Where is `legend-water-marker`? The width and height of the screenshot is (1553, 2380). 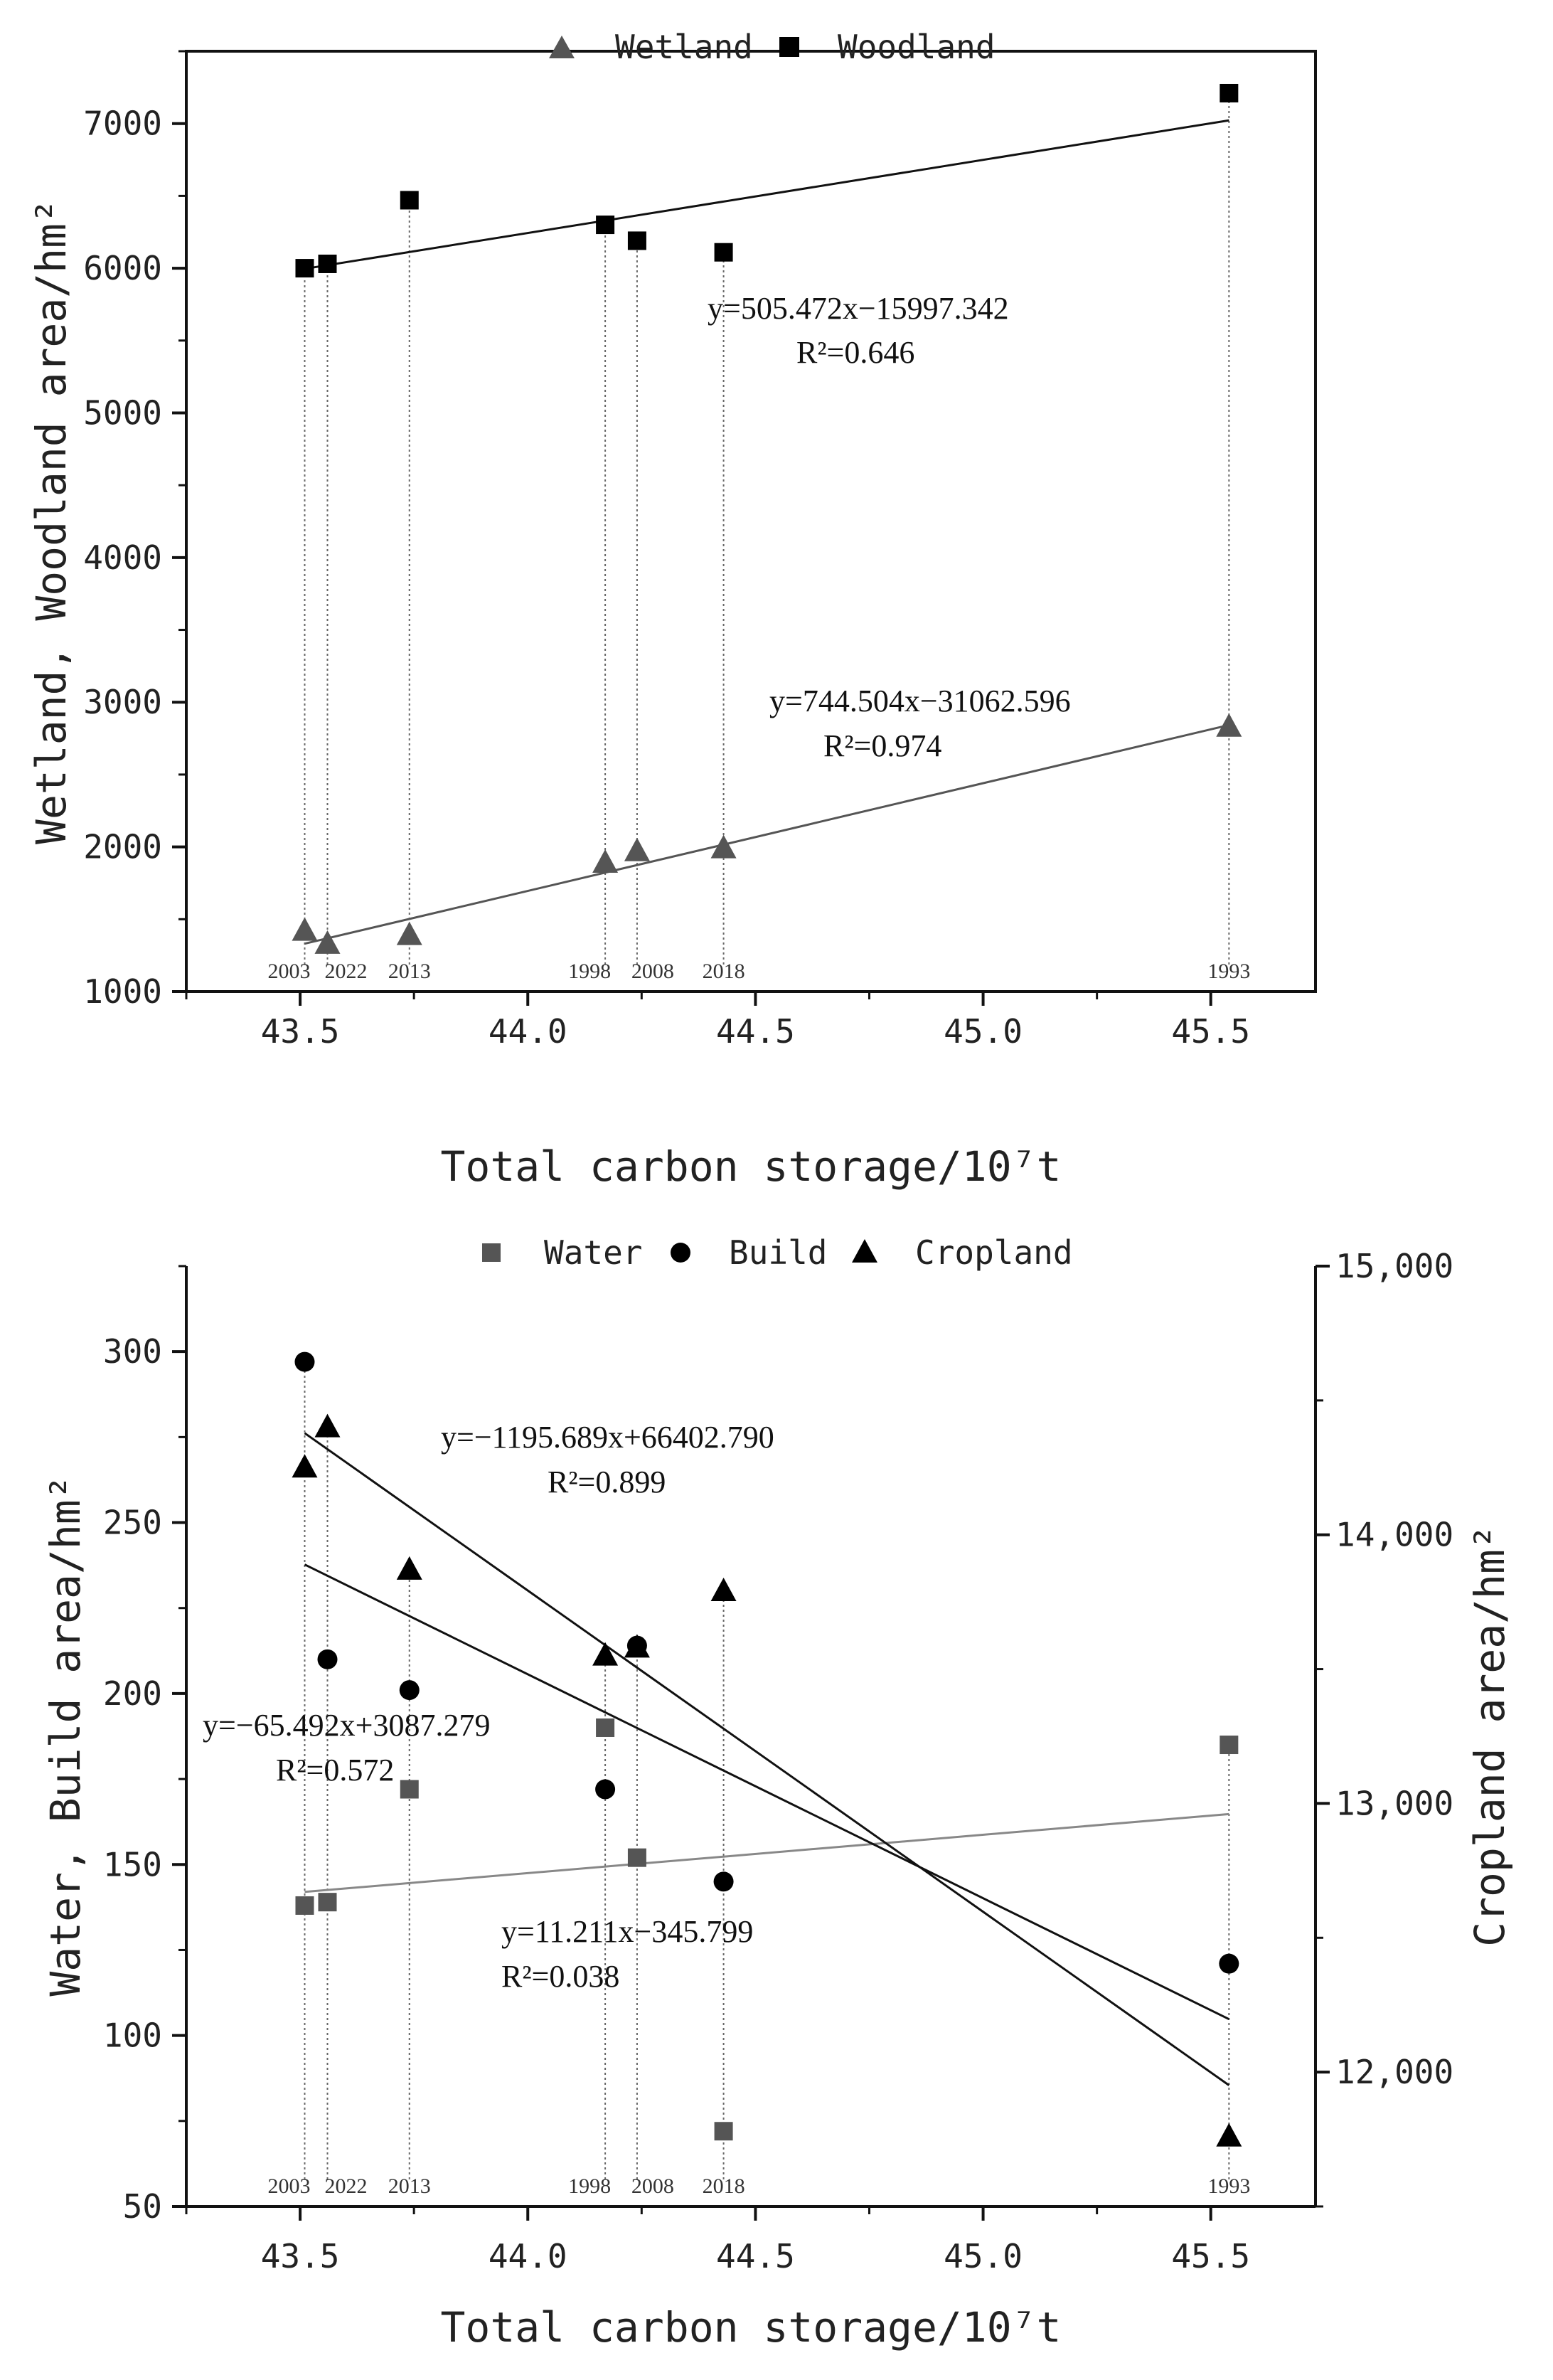 legend-water-marker is located at coordinates (491, 1252).